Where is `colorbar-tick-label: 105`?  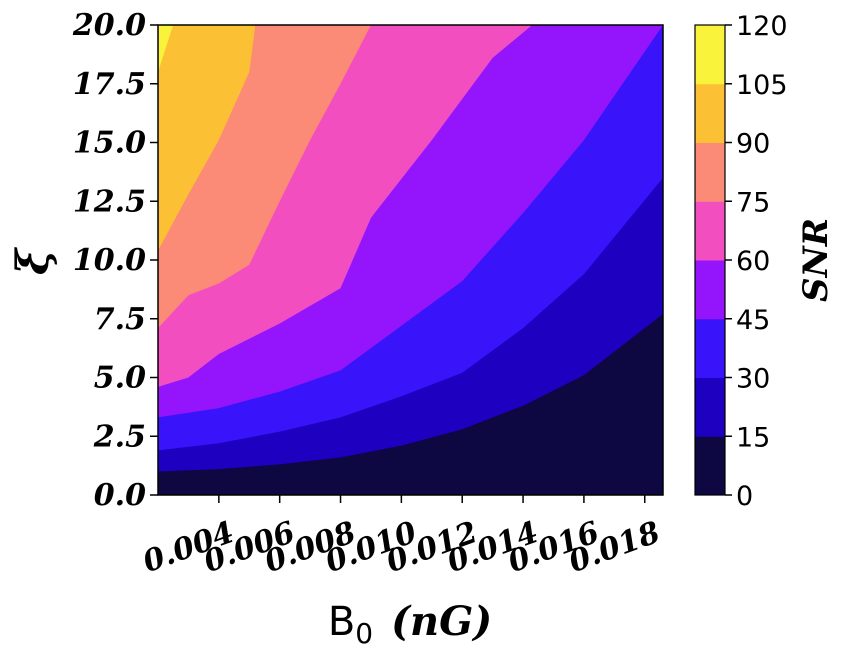 colorbar-tick-label: 105 is located at coordinates (762, 85).